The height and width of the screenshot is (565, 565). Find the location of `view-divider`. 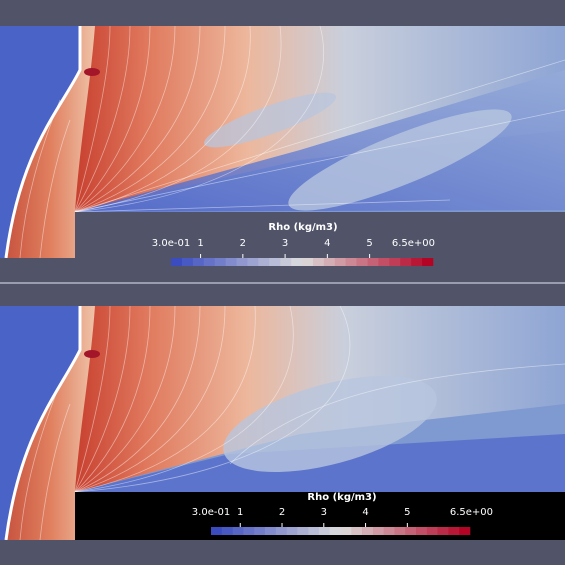

view-divider is located at coordinates (282, 283).